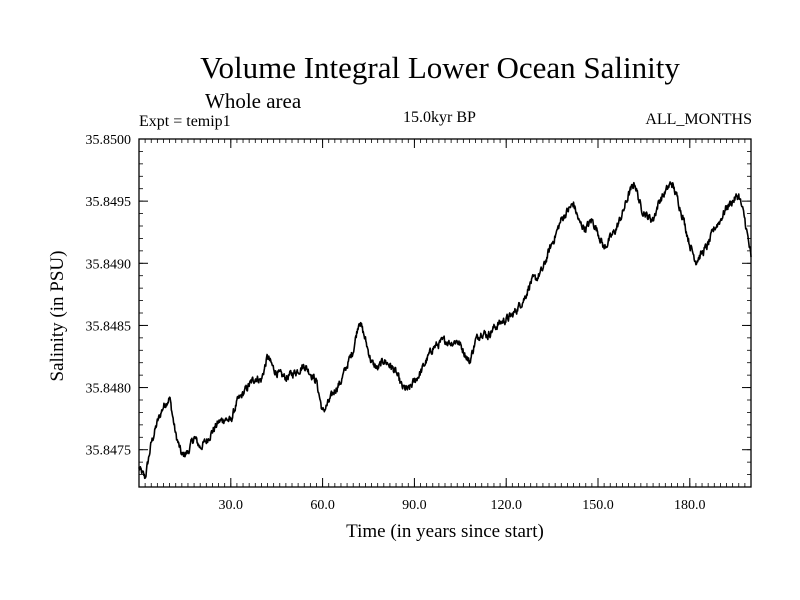 Image resolution: width=800 pixels, height=600 pixels. I want to click on y-tick-label: 35.8485, so click(109, 326).